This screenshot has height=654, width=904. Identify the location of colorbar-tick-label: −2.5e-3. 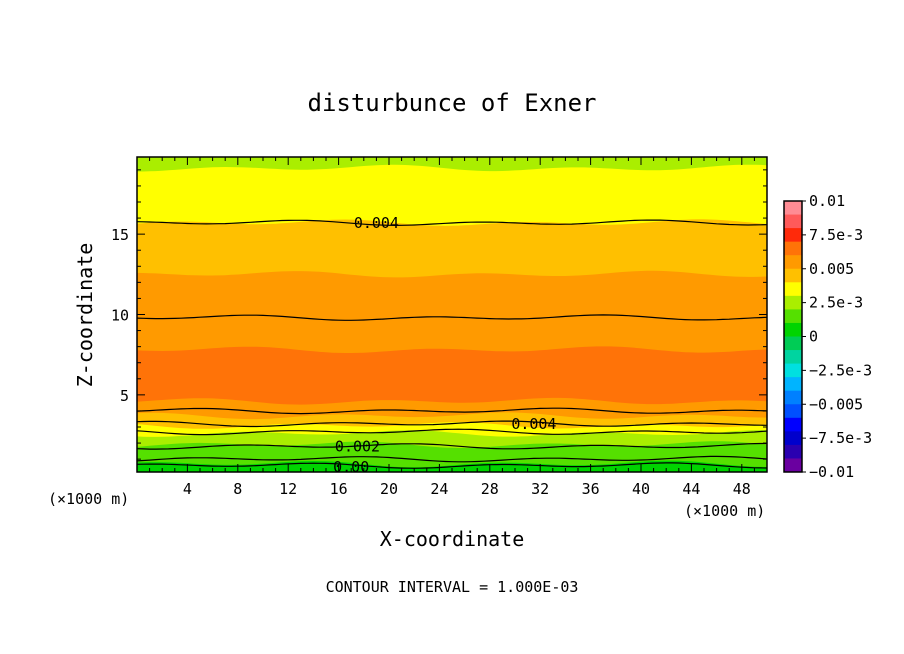
(840, 370).